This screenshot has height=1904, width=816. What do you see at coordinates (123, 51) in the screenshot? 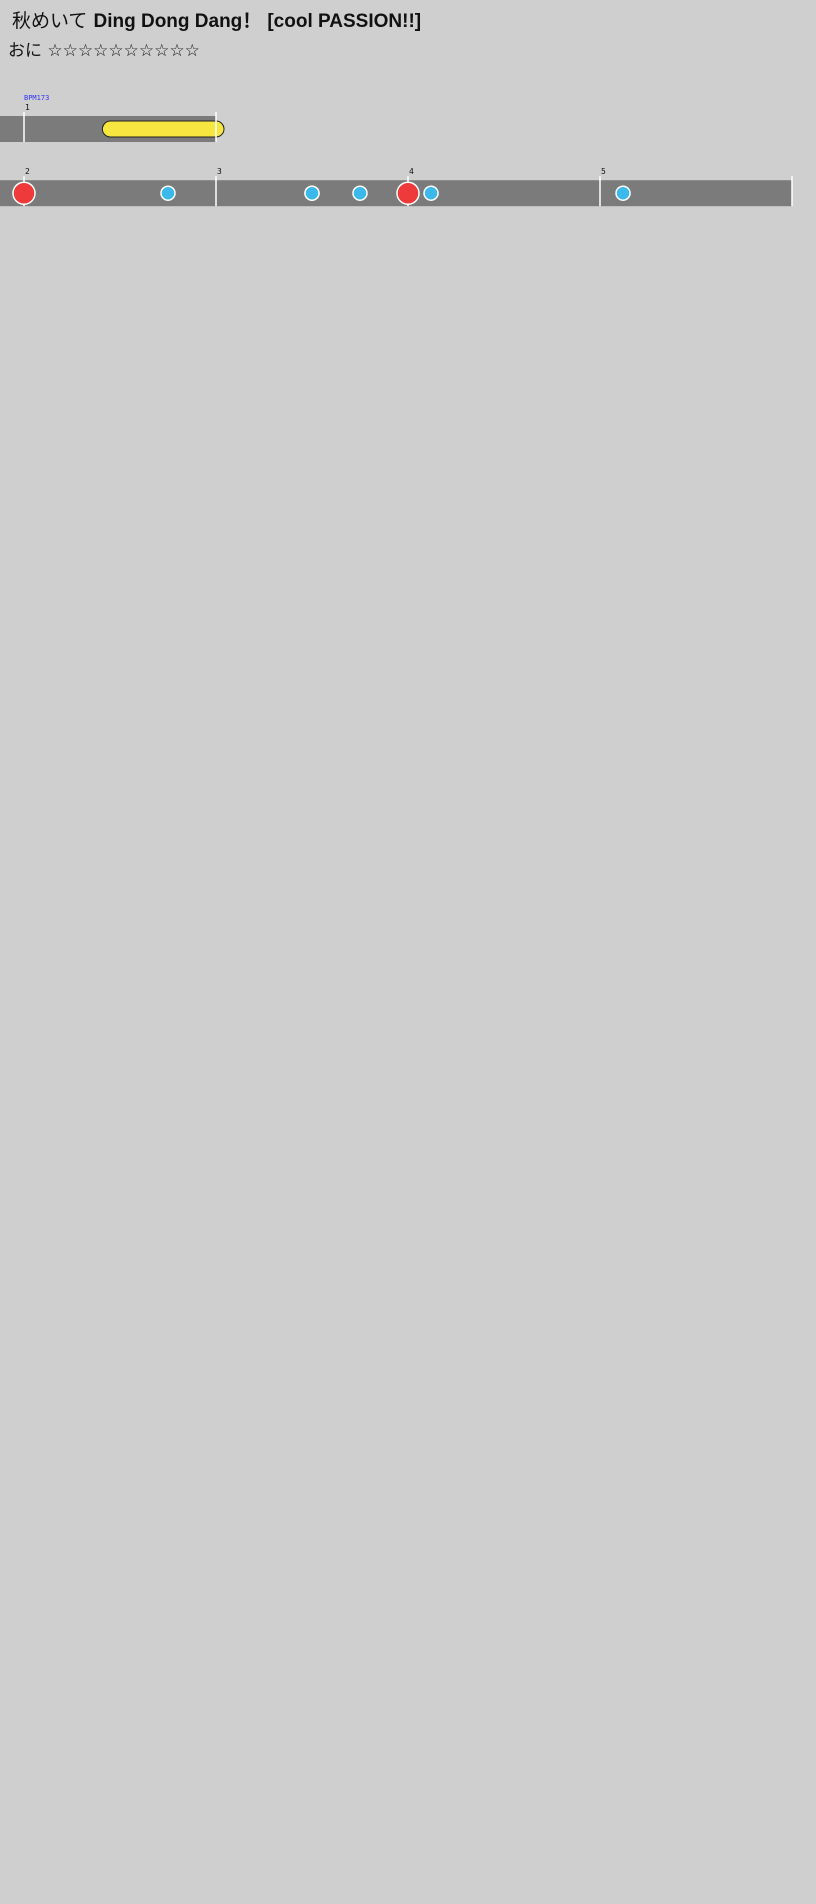
I see `difficulty-stars: ☆☆☆☆☆☆☆☆☆☆` at bounding box center [123, 51].